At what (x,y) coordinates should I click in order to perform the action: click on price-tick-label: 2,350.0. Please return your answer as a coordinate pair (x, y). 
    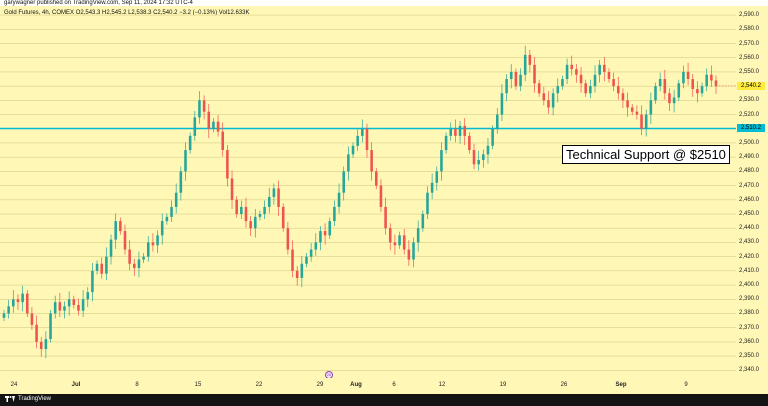
    Looking at the image, I should click on (749, 356).